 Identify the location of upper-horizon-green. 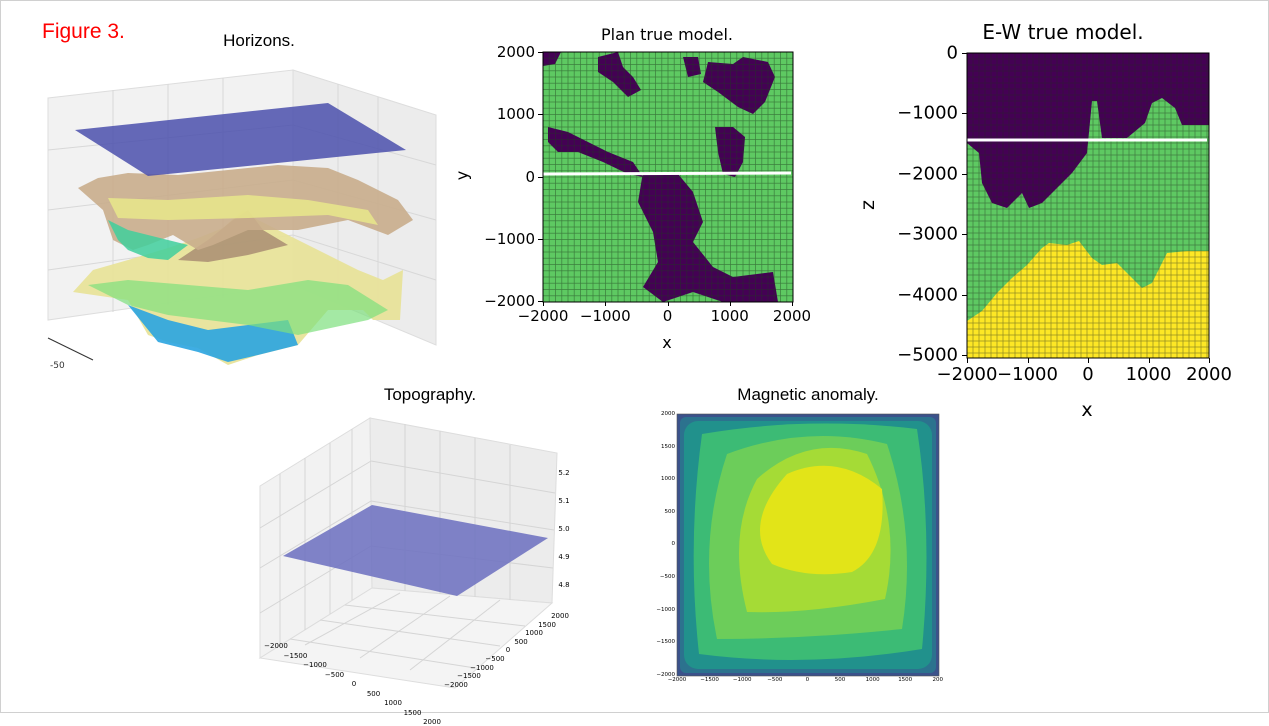
(148, 240).